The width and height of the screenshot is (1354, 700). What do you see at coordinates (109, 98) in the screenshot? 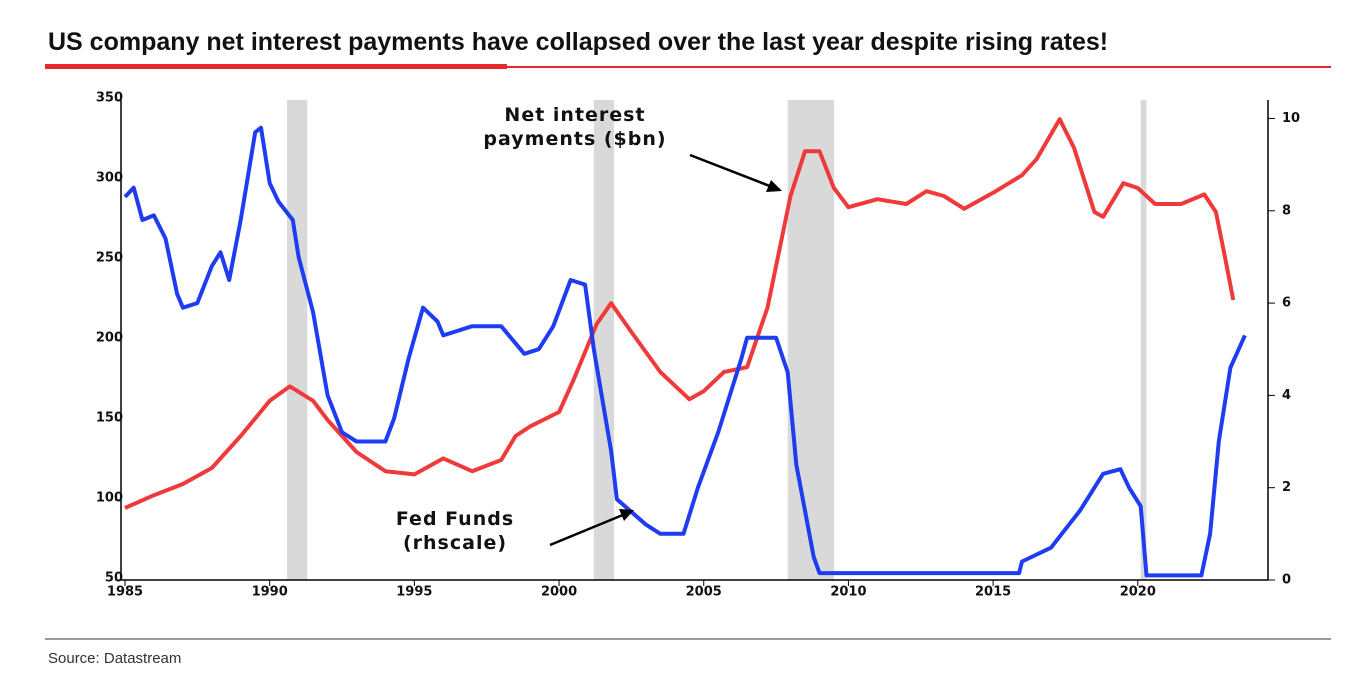
I see `y-tick-label: 350` at bounding box center [109, 98].